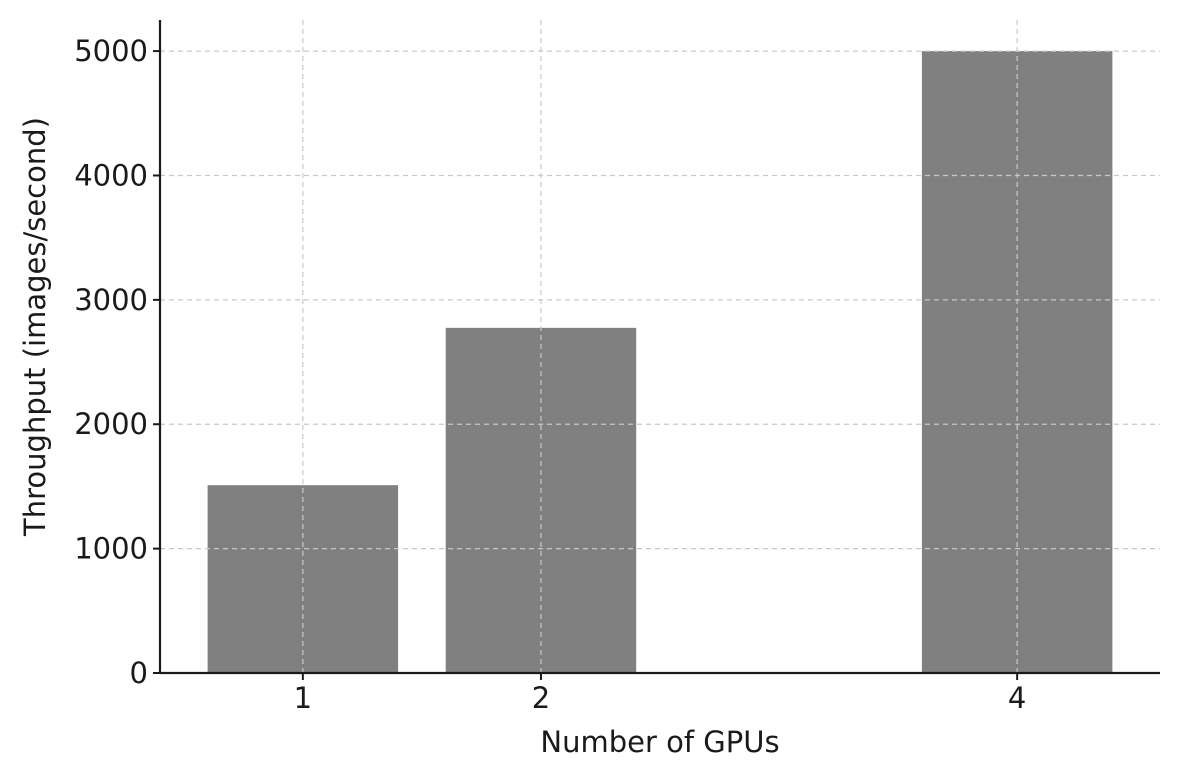 The width and height of the screenshot is (1180, 780). I want to click on y-tick-label-0: 0, so click(139, 673).